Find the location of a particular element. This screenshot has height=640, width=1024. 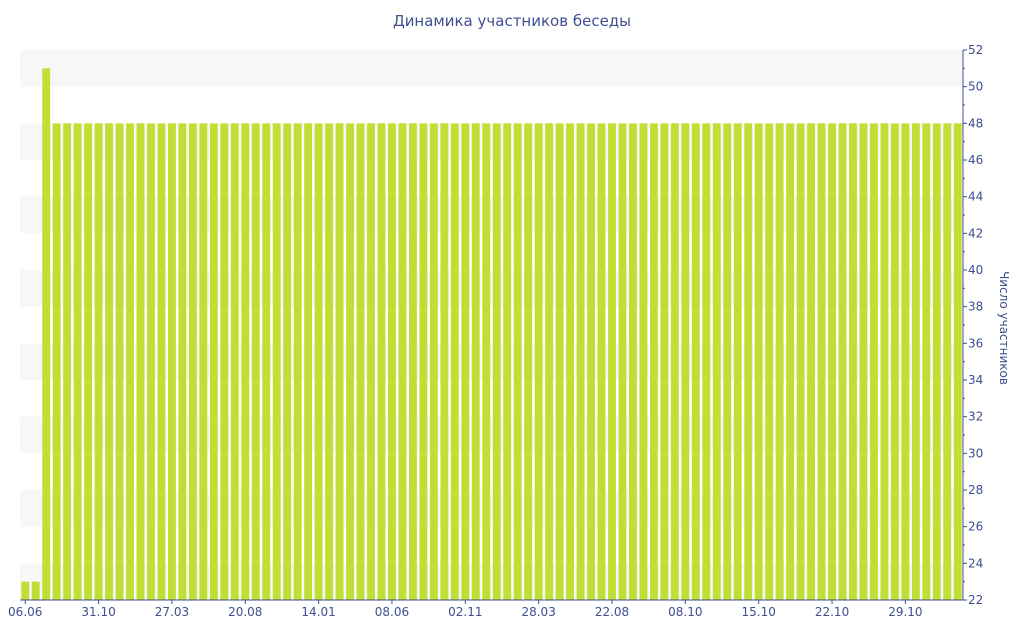

y-tick-label: 30 is located at coordinates (975, 453).